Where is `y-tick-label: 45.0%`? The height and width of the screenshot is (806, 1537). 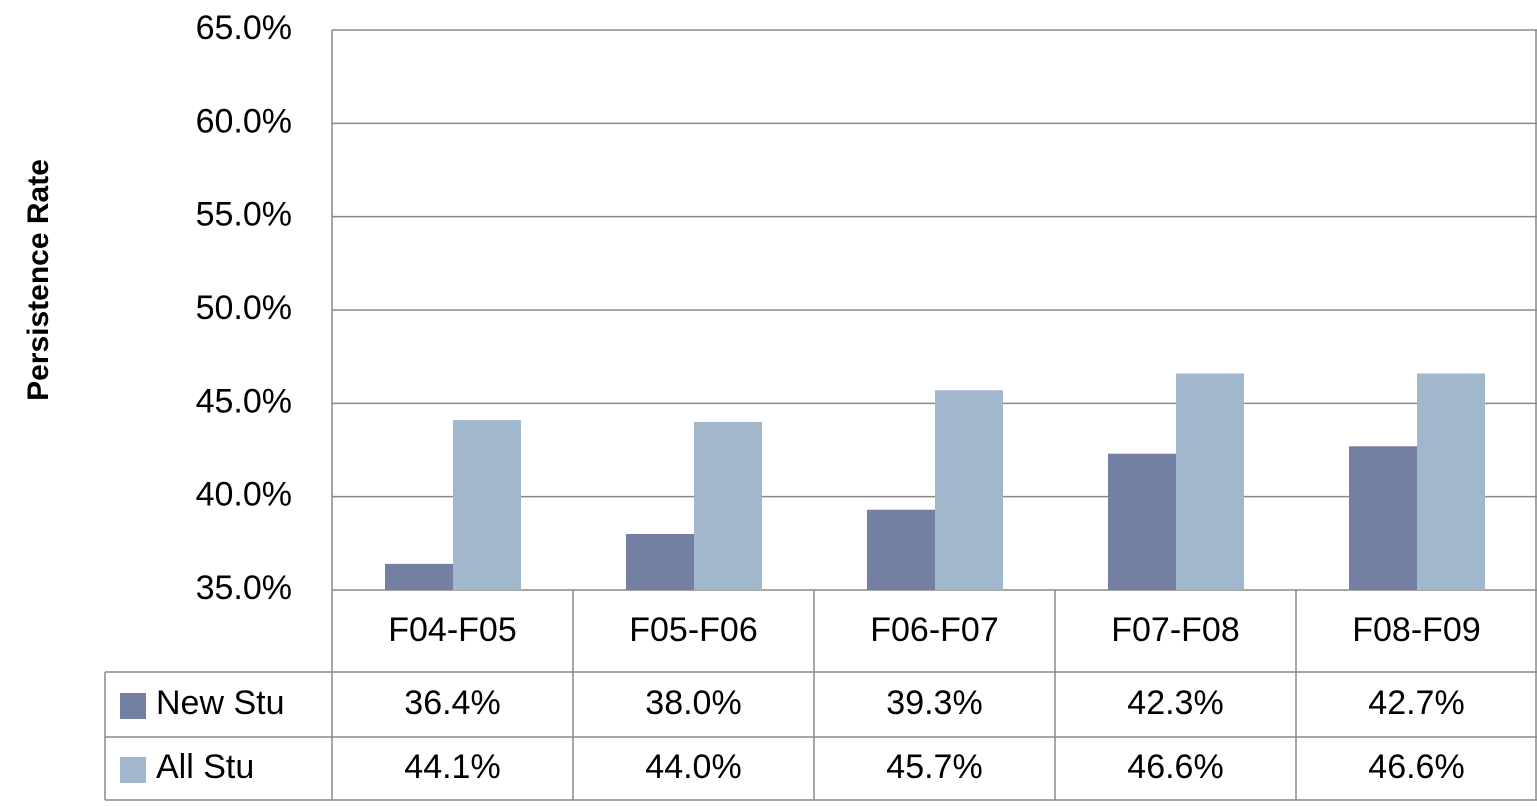 y-tick-label: 45.0% is located at coordinates (244, 401).